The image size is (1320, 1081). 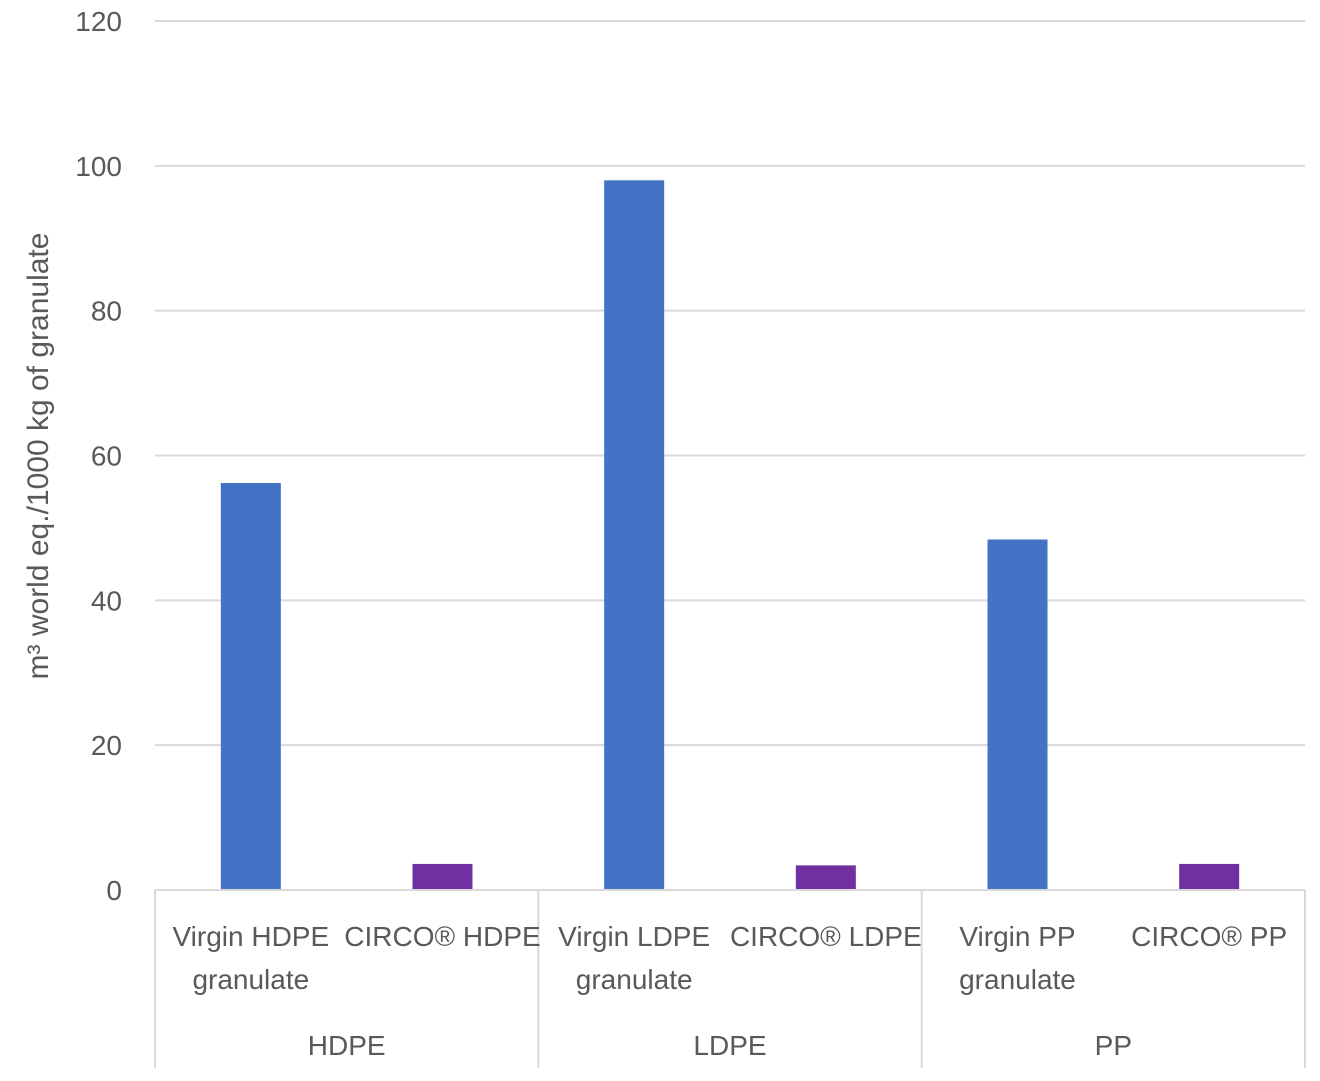 What do you see at coordinates (634, 936) in the screenshot?
I see `category-label: Virgin LDPE` at bounding box center [634, 936].